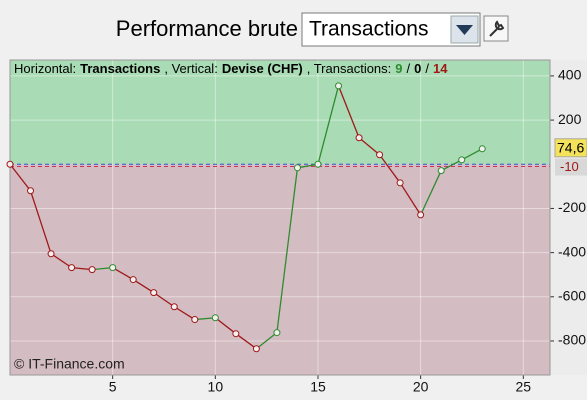 This screenshot has width=587, height=400. Describe the element at coordinates (318, 387) in the screenshot. I see `x-tick-label: 15` at that location.